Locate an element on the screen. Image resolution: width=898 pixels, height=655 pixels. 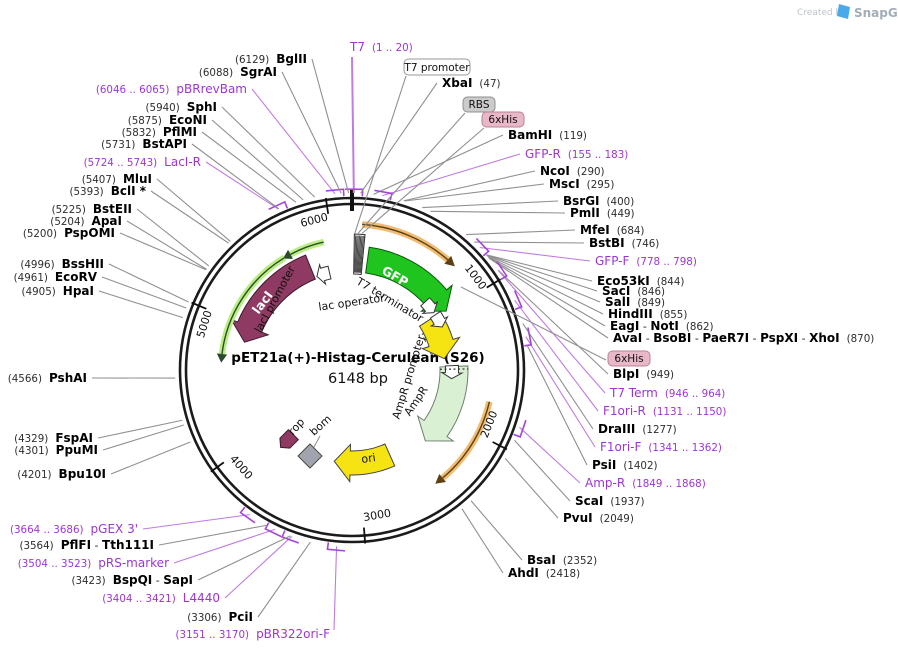
site-label: (5200) PspOMI is located at coordinates (69, 233).